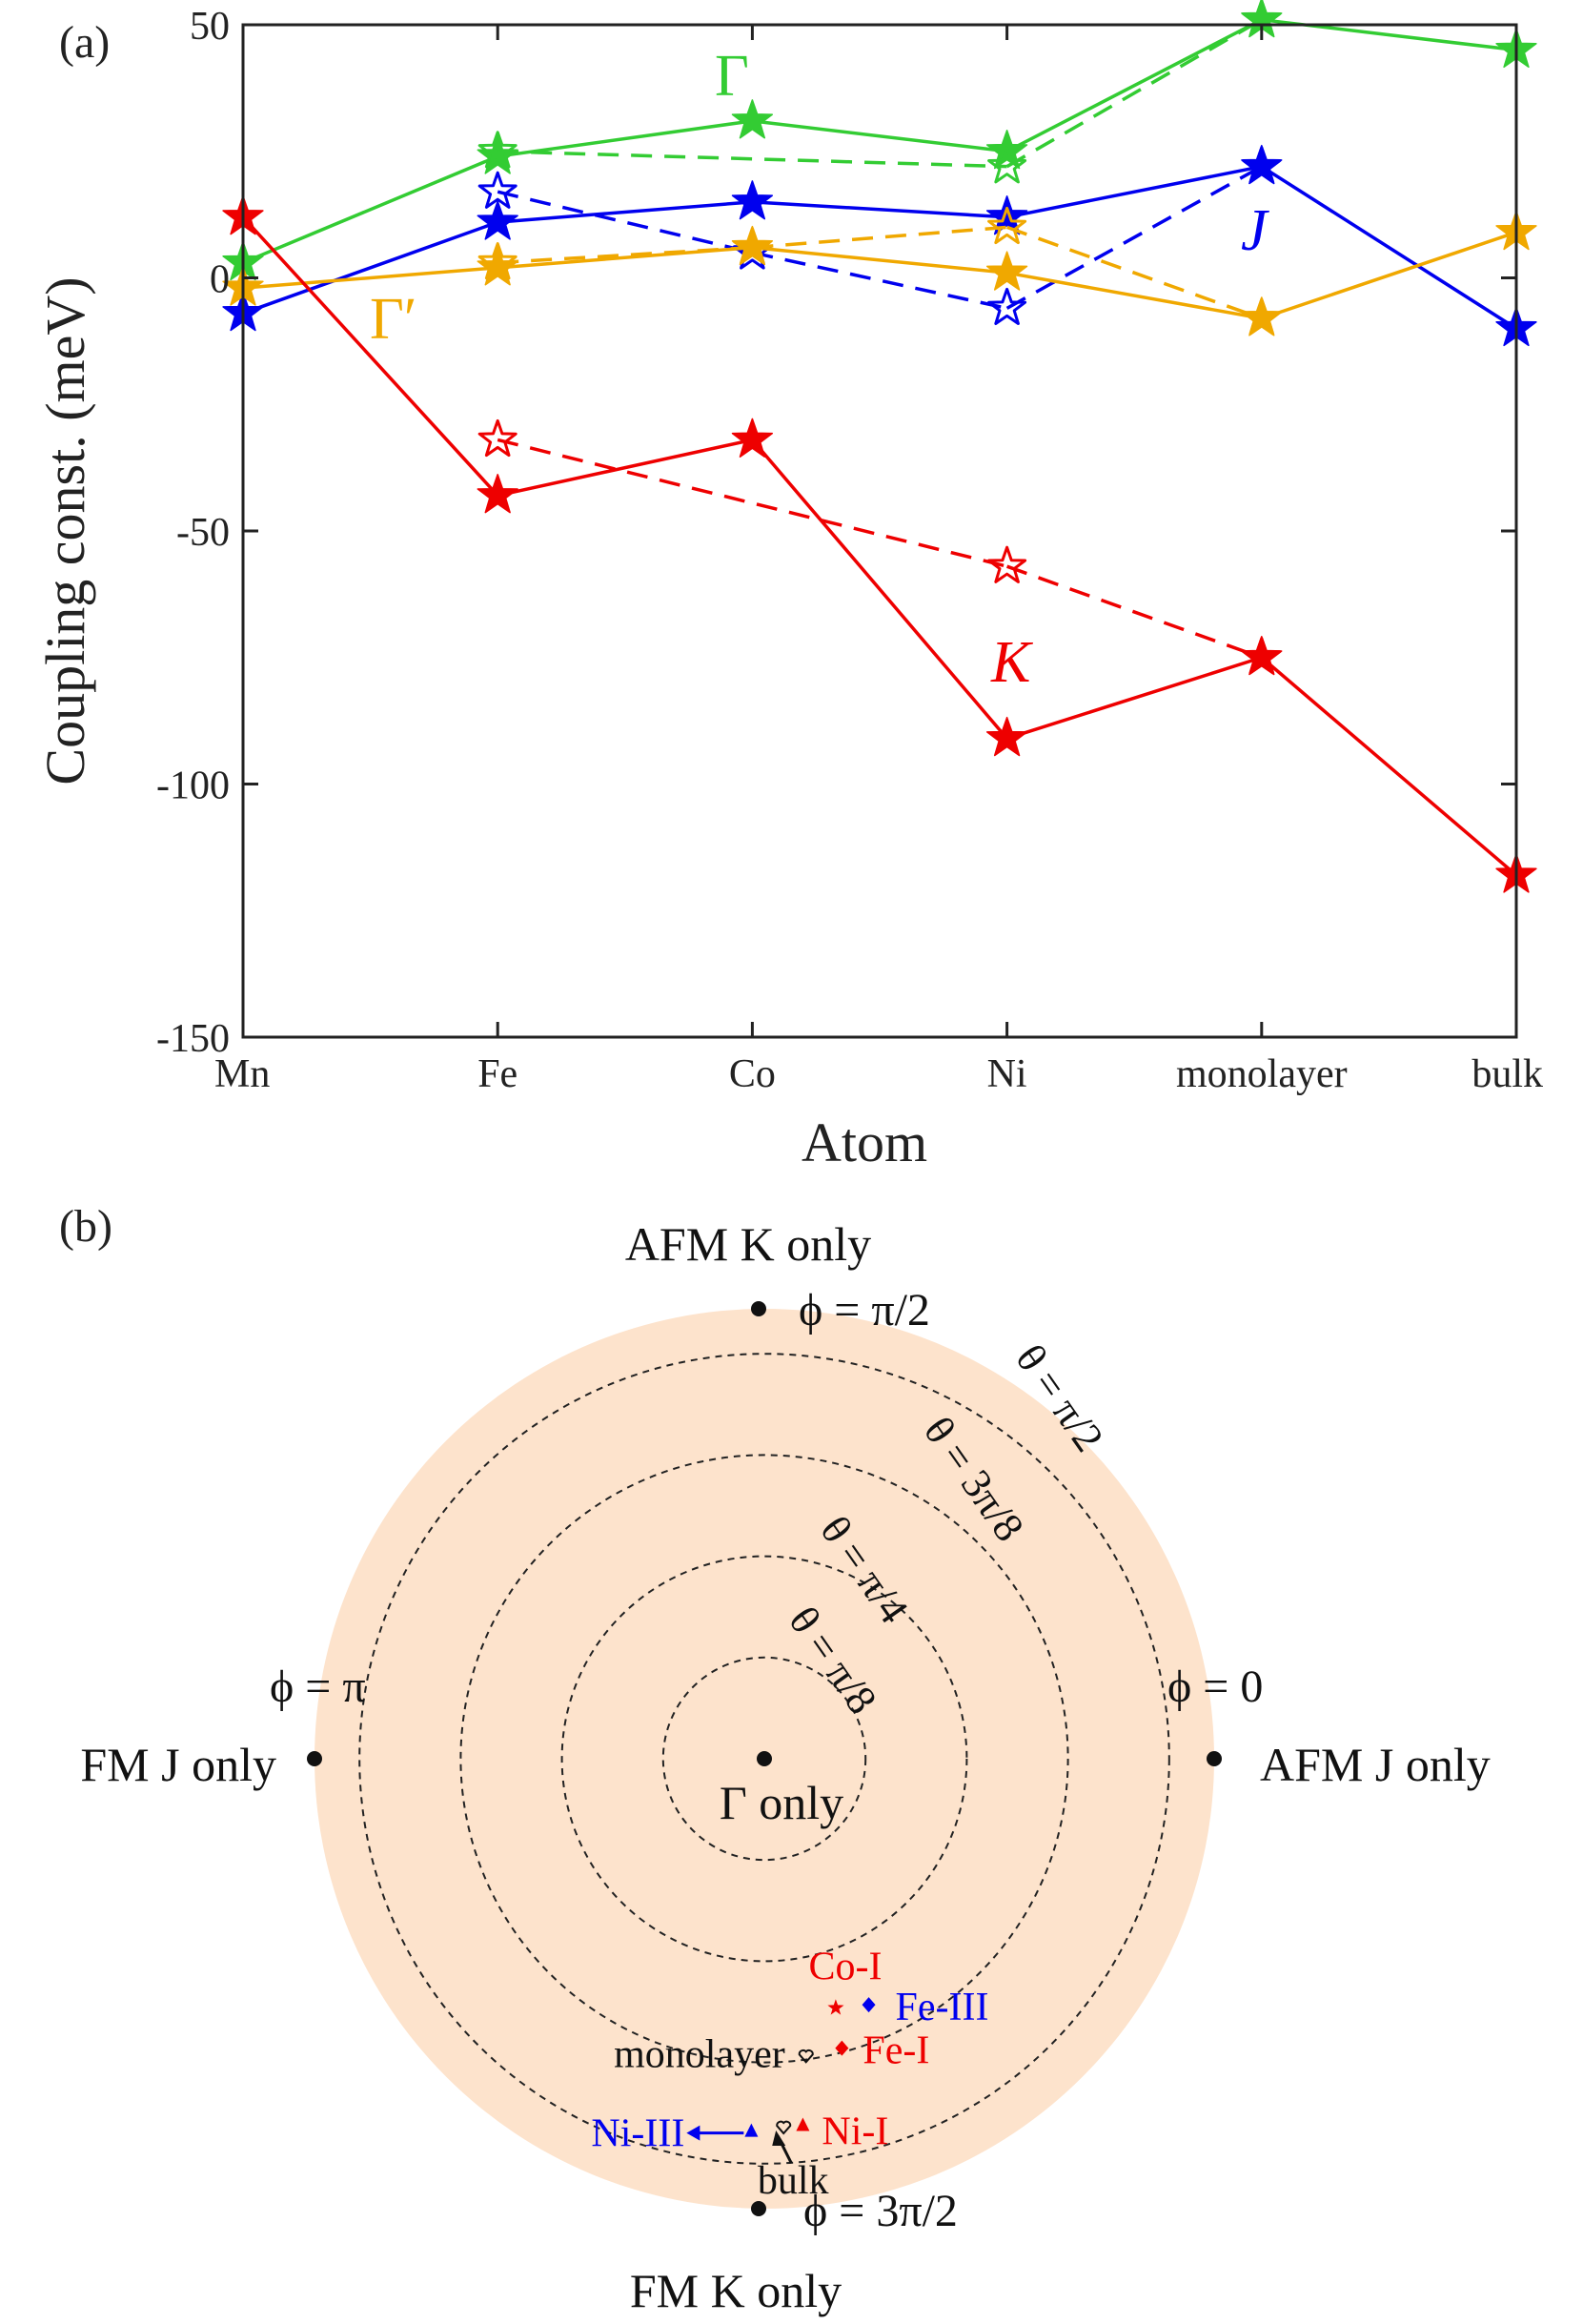 The height and width of the screenshot is (2324, 1583). What do you see at coordinates (497, 1074) in the screenshot?
I see `x-tick-label-fe: Fe` at bounding box center [497, 1074].